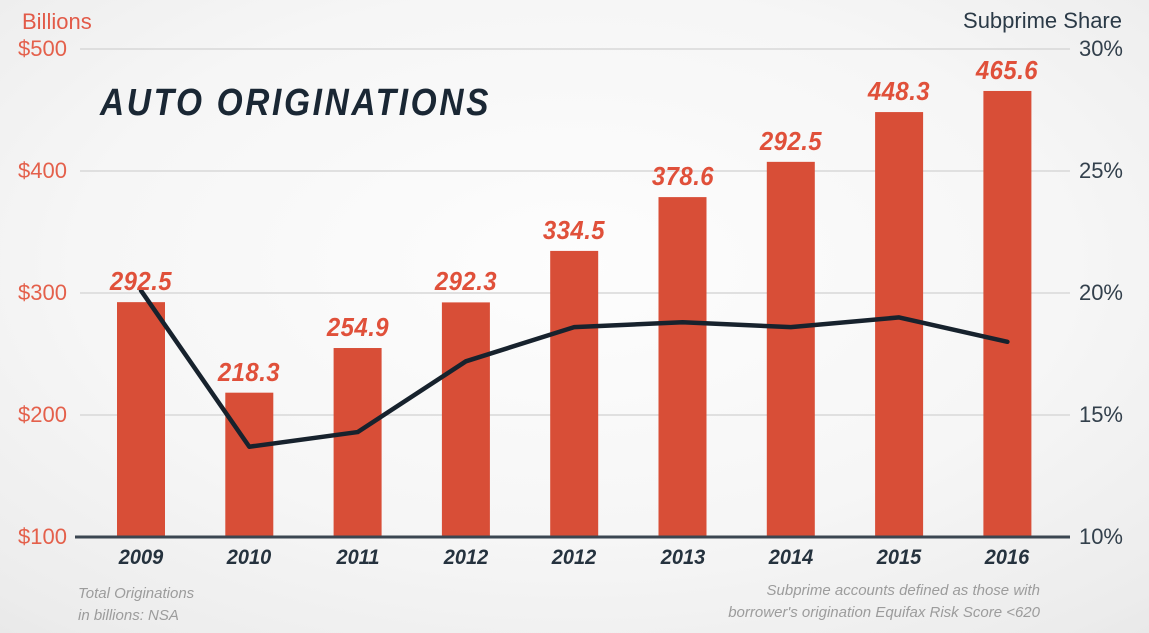  What do you see at coordinates (465, 281) in the screenshot?
I see `bar-value-label: 292.3` at bounding box center [465, 281].